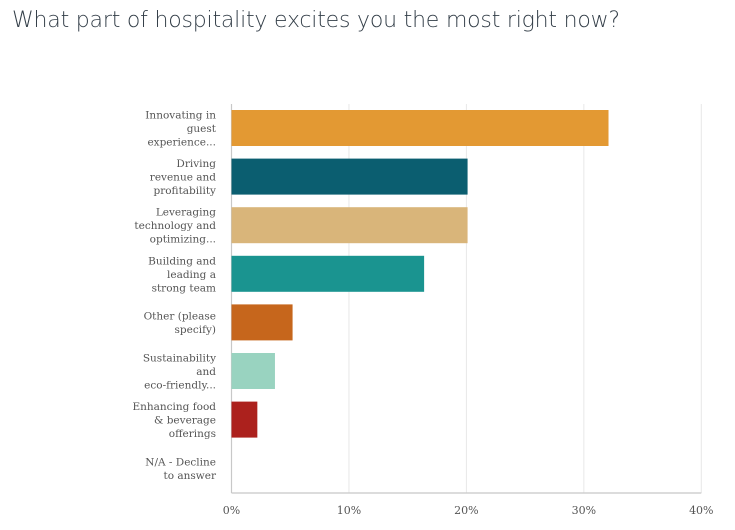 The height and width of the screenshot is (530, 735). I want to click on category-label: Enhancing food, so click(174, 407).